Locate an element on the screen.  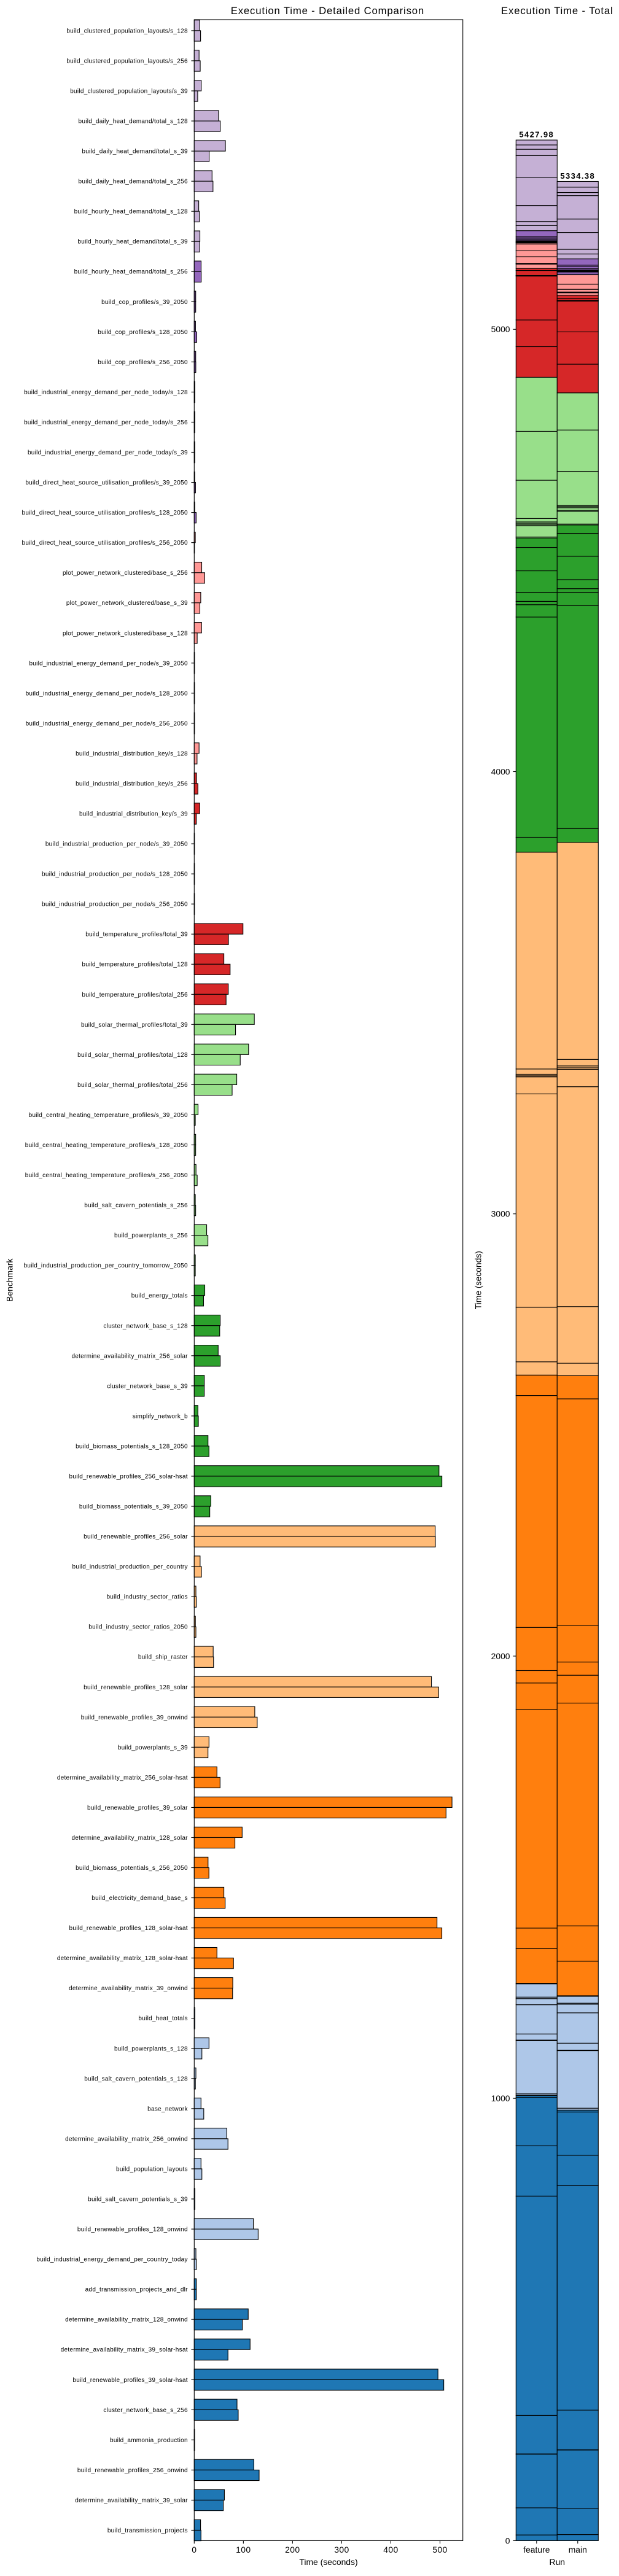
svg-text: build_industry_sector_ratios is located at coordinates (146, 1597).